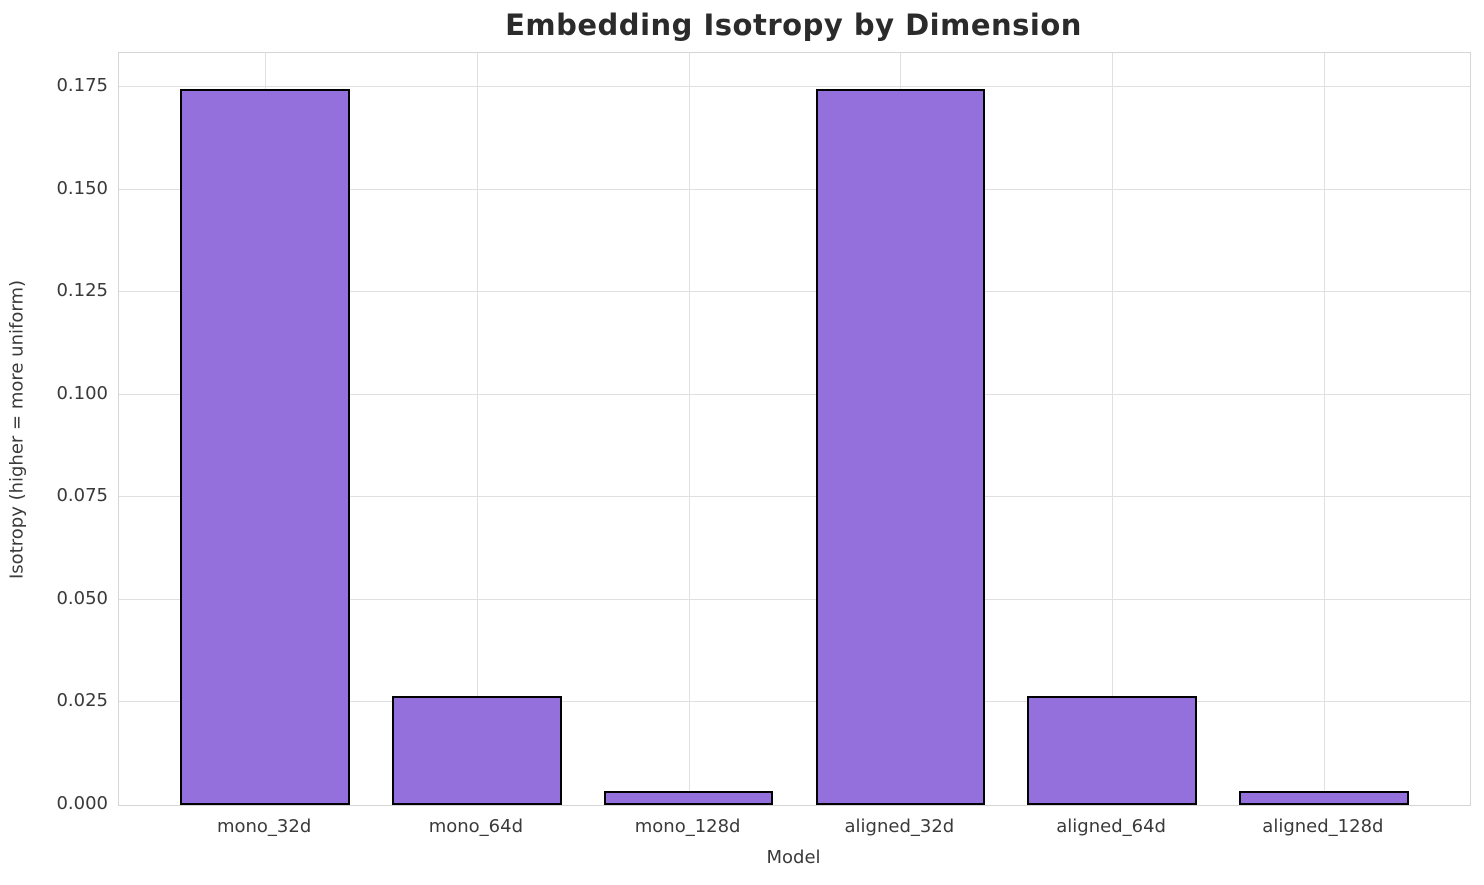 This screenshot has width=1484, height=885. I want to click on gridline-v-aligned_128d, so click(1324, 429).